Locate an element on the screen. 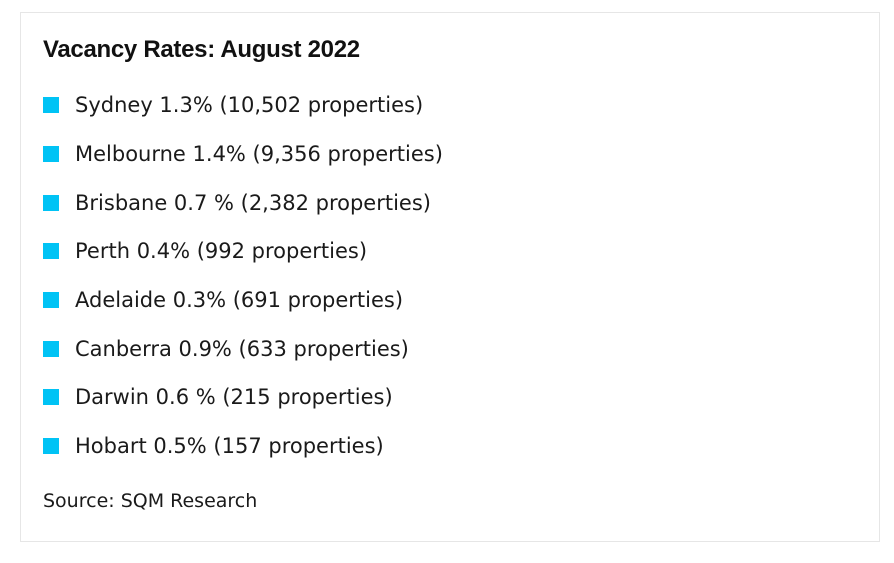 Image resolution: width=894 pixels, height=563 pixels. card-title: Vacancy Rates: August 2022 is located at coordinates (201, 49).